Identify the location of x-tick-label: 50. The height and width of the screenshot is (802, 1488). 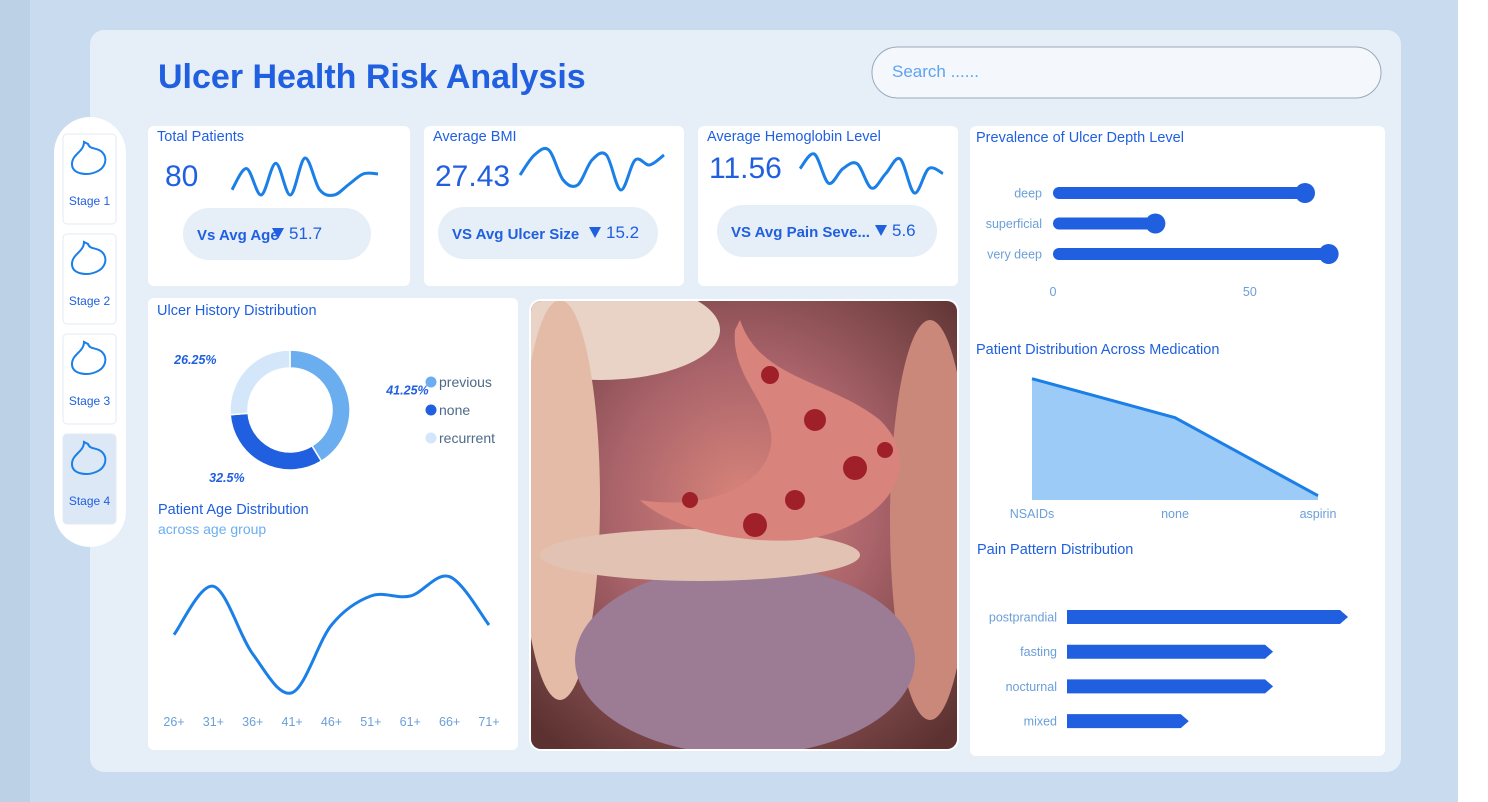
(1250, 292).